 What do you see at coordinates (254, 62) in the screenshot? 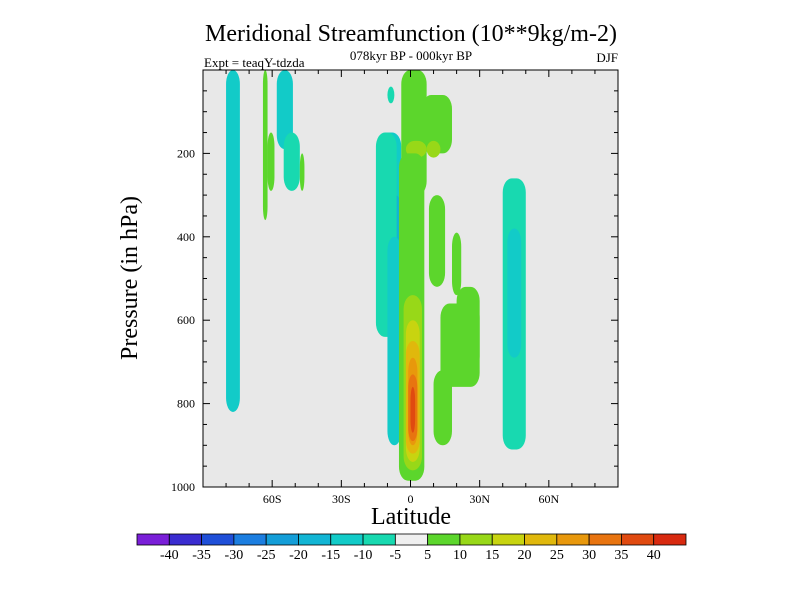
I see `experiment-label: Expt = teaqY-tdzda` at bounding box center [254, 62].